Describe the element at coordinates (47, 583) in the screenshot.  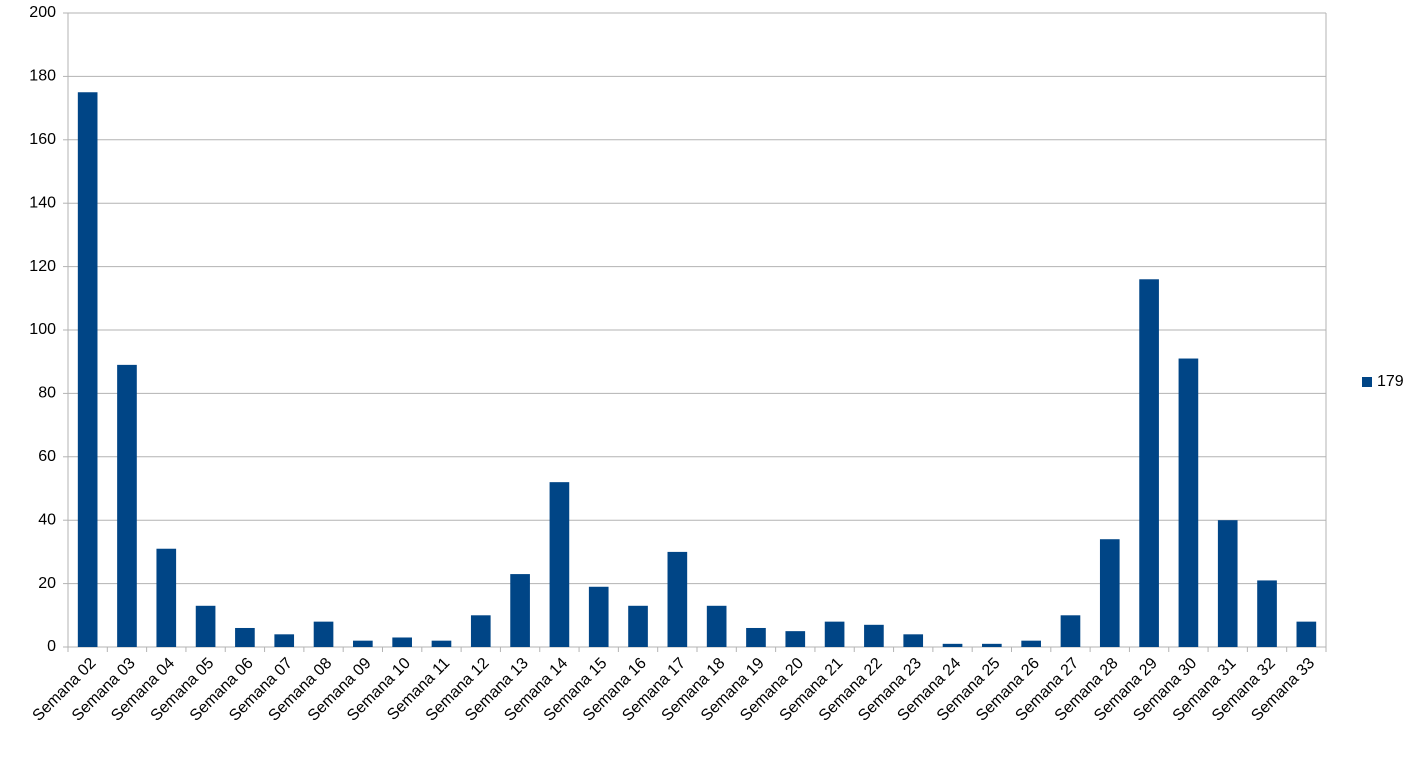
I see `y-tick-label: 20` at that location.